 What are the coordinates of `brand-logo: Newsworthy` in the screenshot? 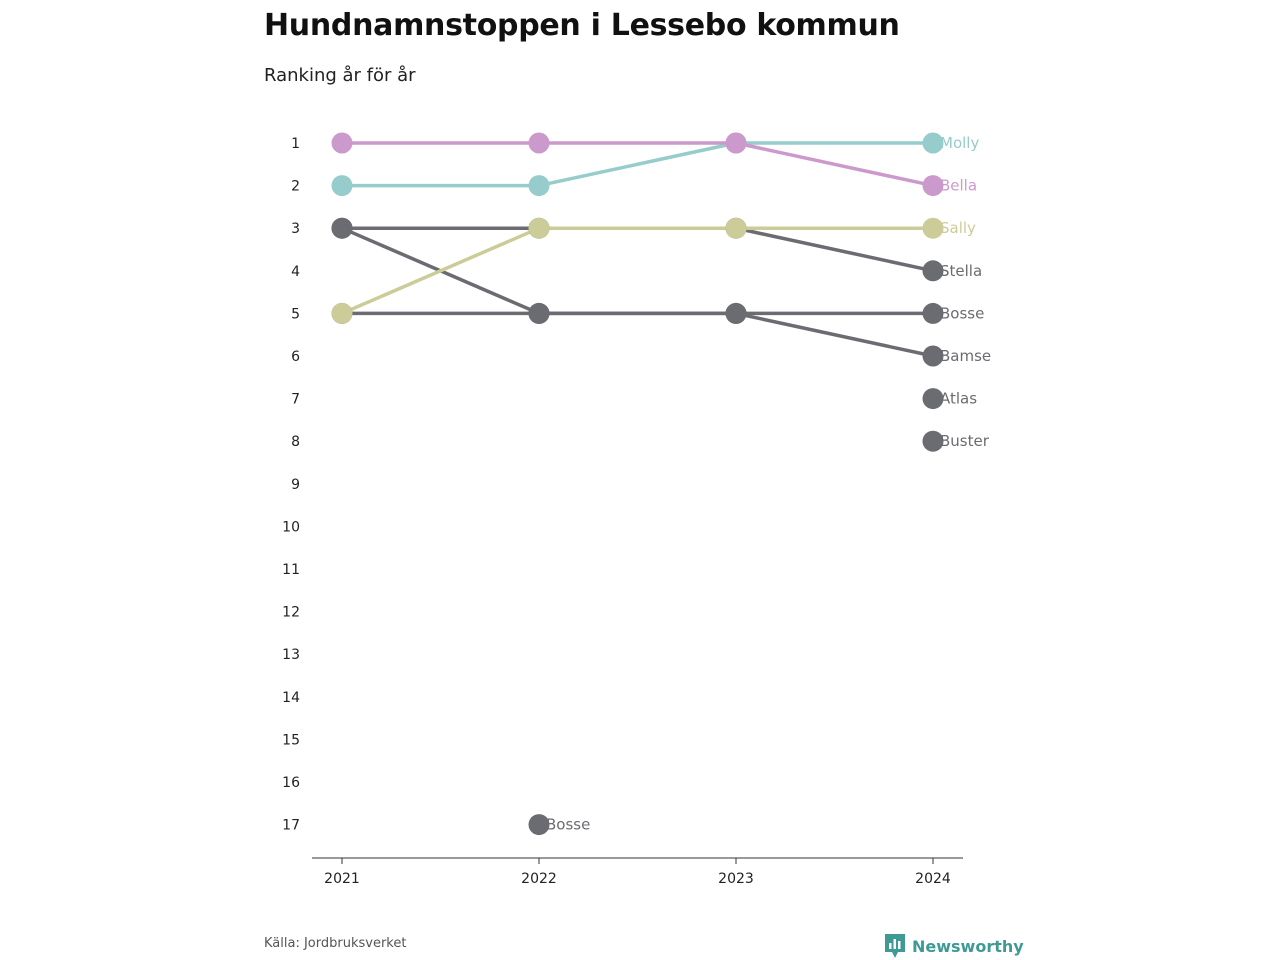 It's located at (954, 946).